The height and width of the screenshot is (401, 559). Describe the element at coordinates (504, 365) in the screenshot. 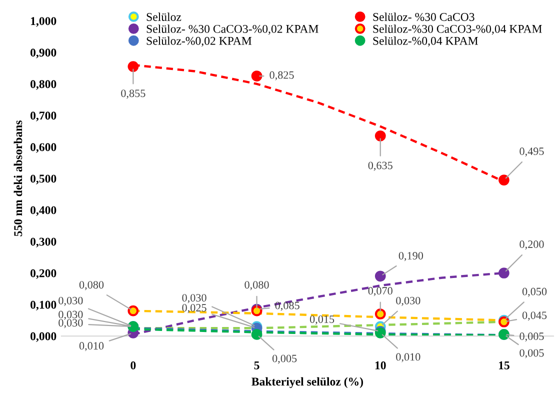

I see `x-tick-label: 15` at that location.